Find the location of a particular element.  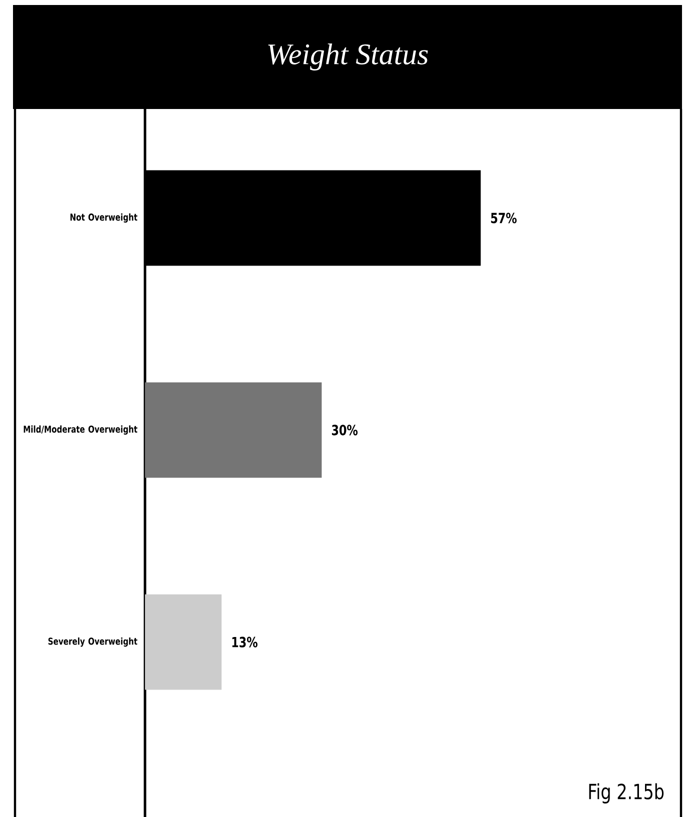

data-label: 57% is located at coordinates (504, 218).